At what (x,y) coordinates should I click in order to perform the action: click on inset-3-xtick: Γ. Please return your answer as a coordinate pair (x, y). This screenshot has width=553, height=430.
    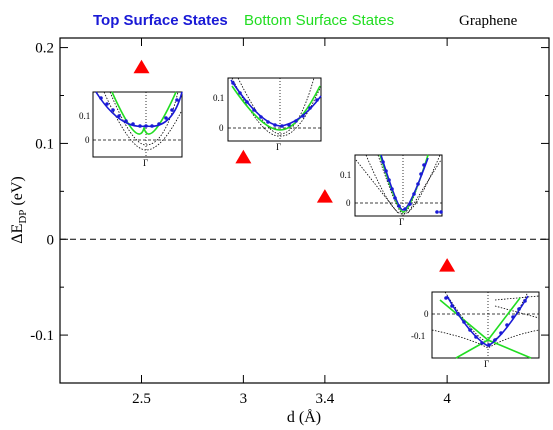
    Looking at the image, I should click on (401, 222).